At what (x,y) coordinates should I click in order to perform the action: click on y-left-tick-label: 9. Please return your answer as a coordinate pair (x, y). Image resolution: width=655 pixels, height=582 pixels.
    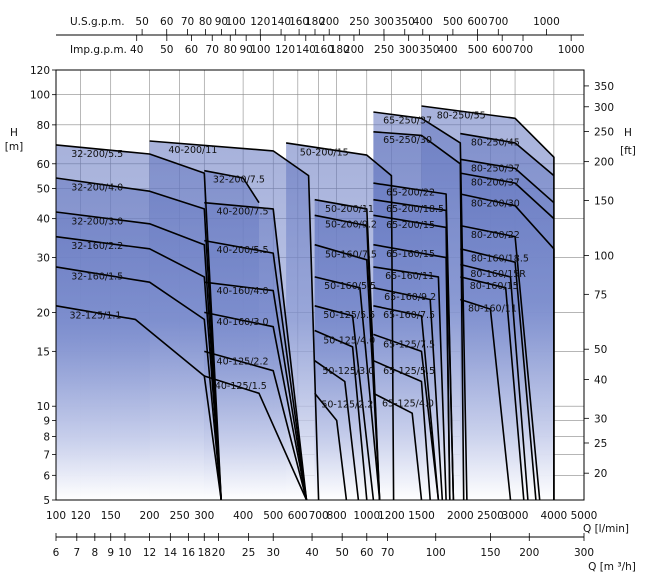
    Looking at the image, I should click on (46, 421).